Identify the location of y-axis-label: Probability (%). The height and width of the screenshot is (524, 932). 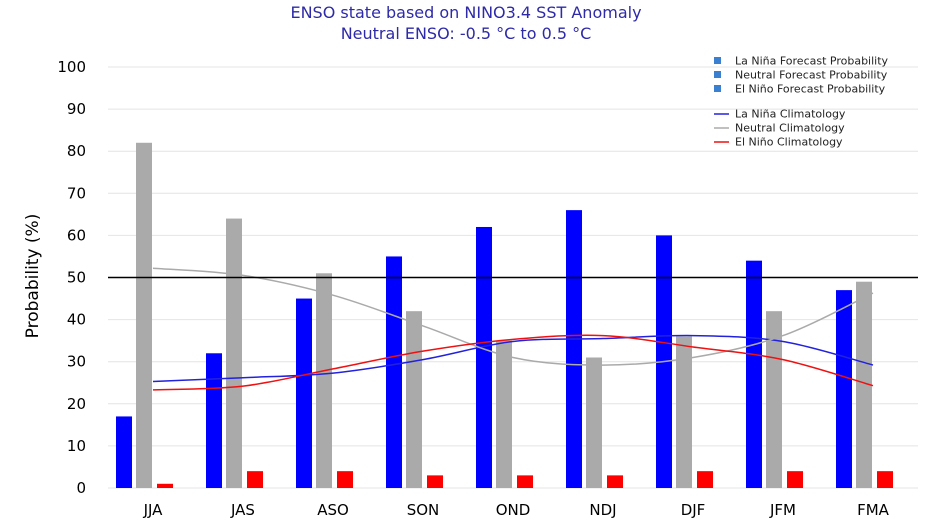
(33, 276).